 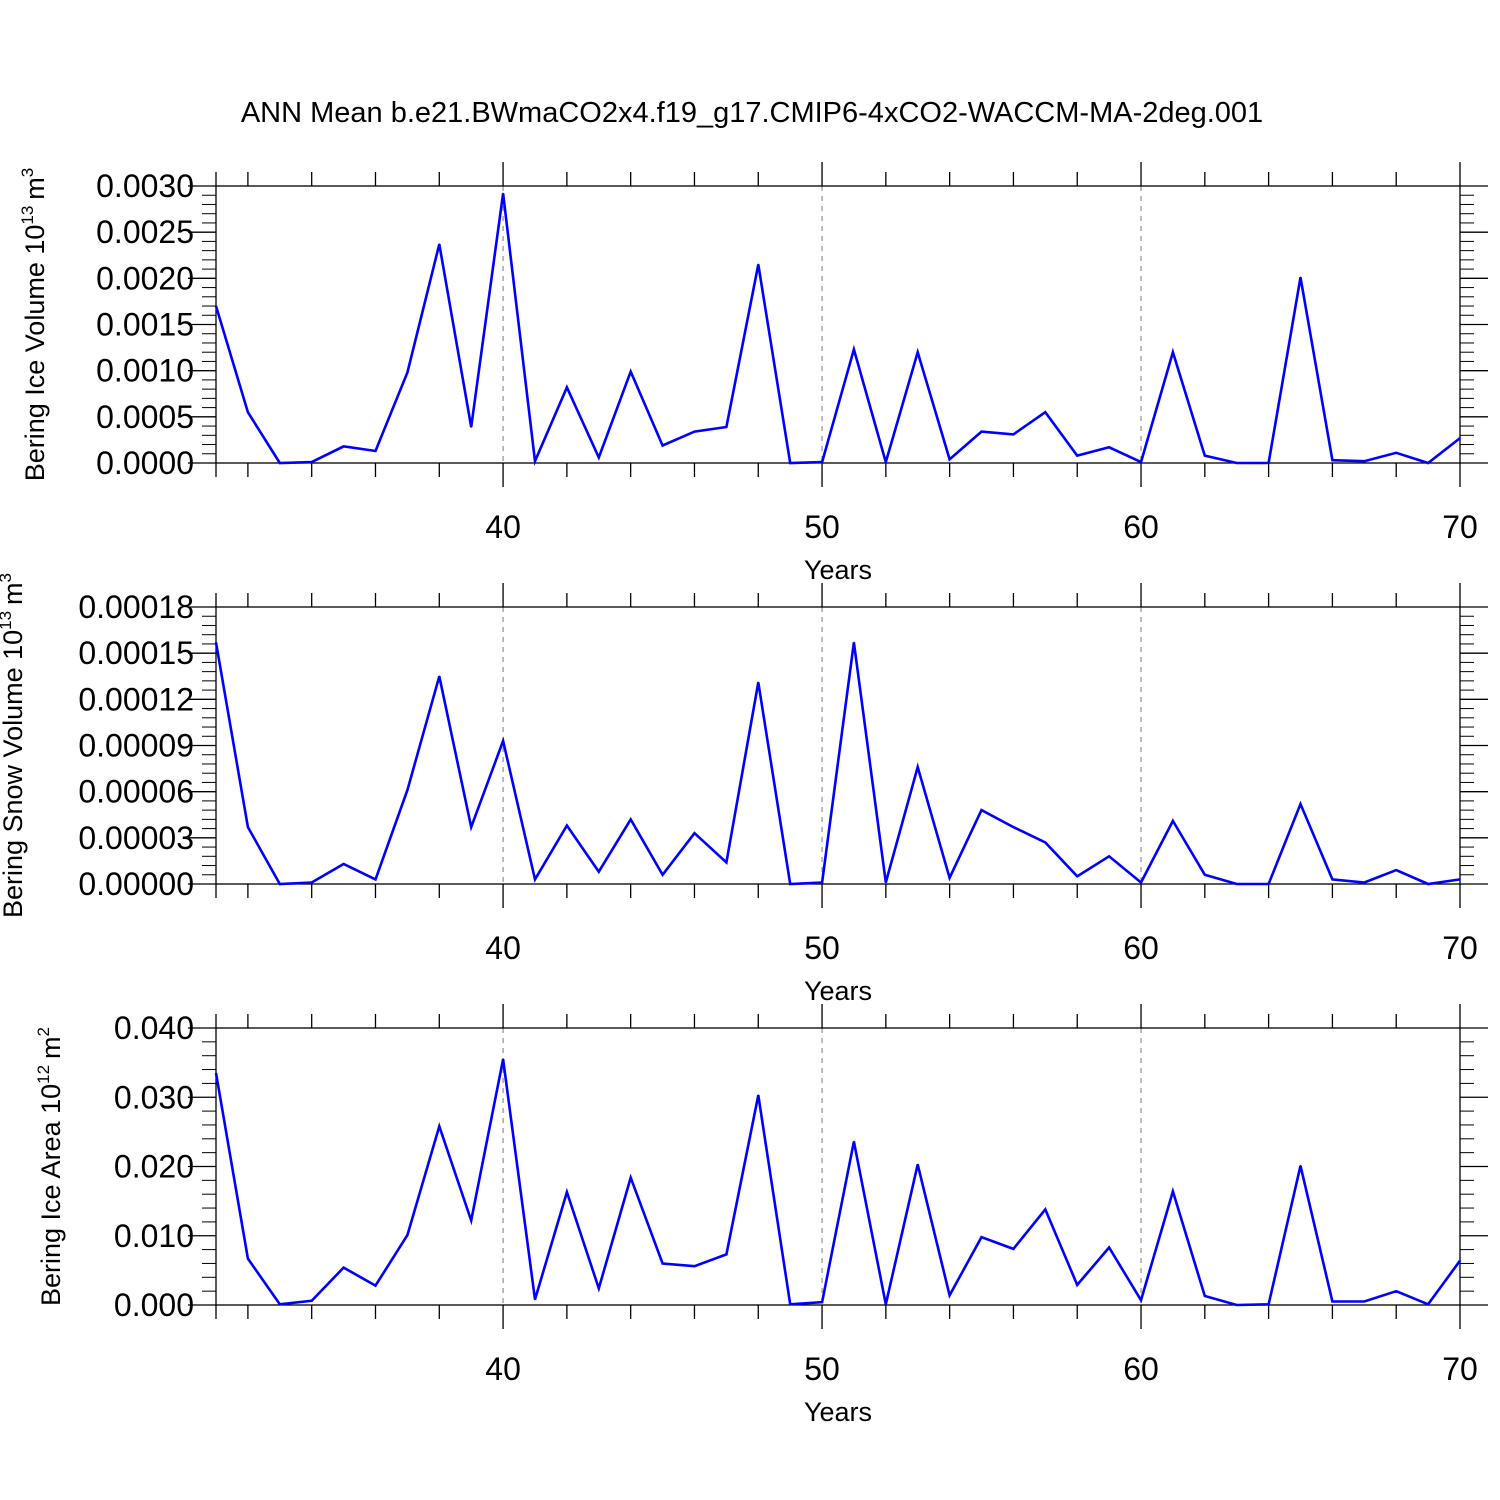 I want to click on y-tick-label: 0.0005, so click(x=145, y=417).